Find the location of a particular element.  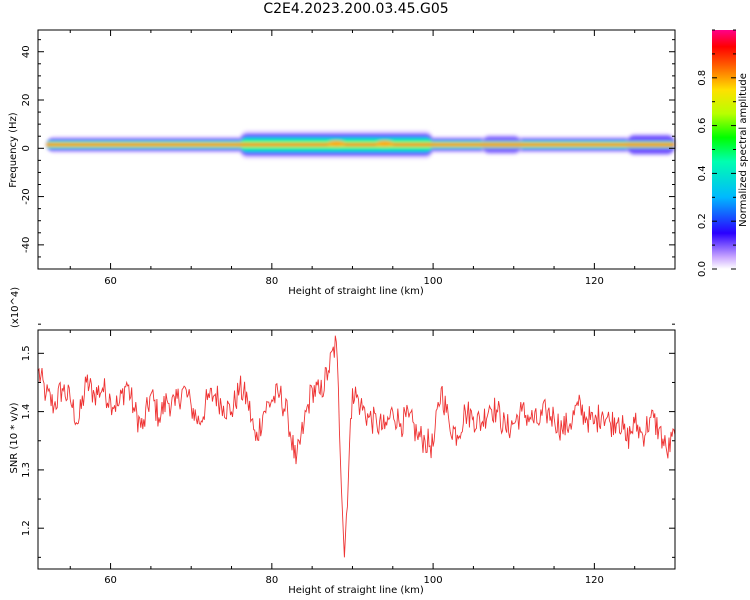

snr-x-axis-label: Height of straight line (km) is located at coordinates (356, 590).